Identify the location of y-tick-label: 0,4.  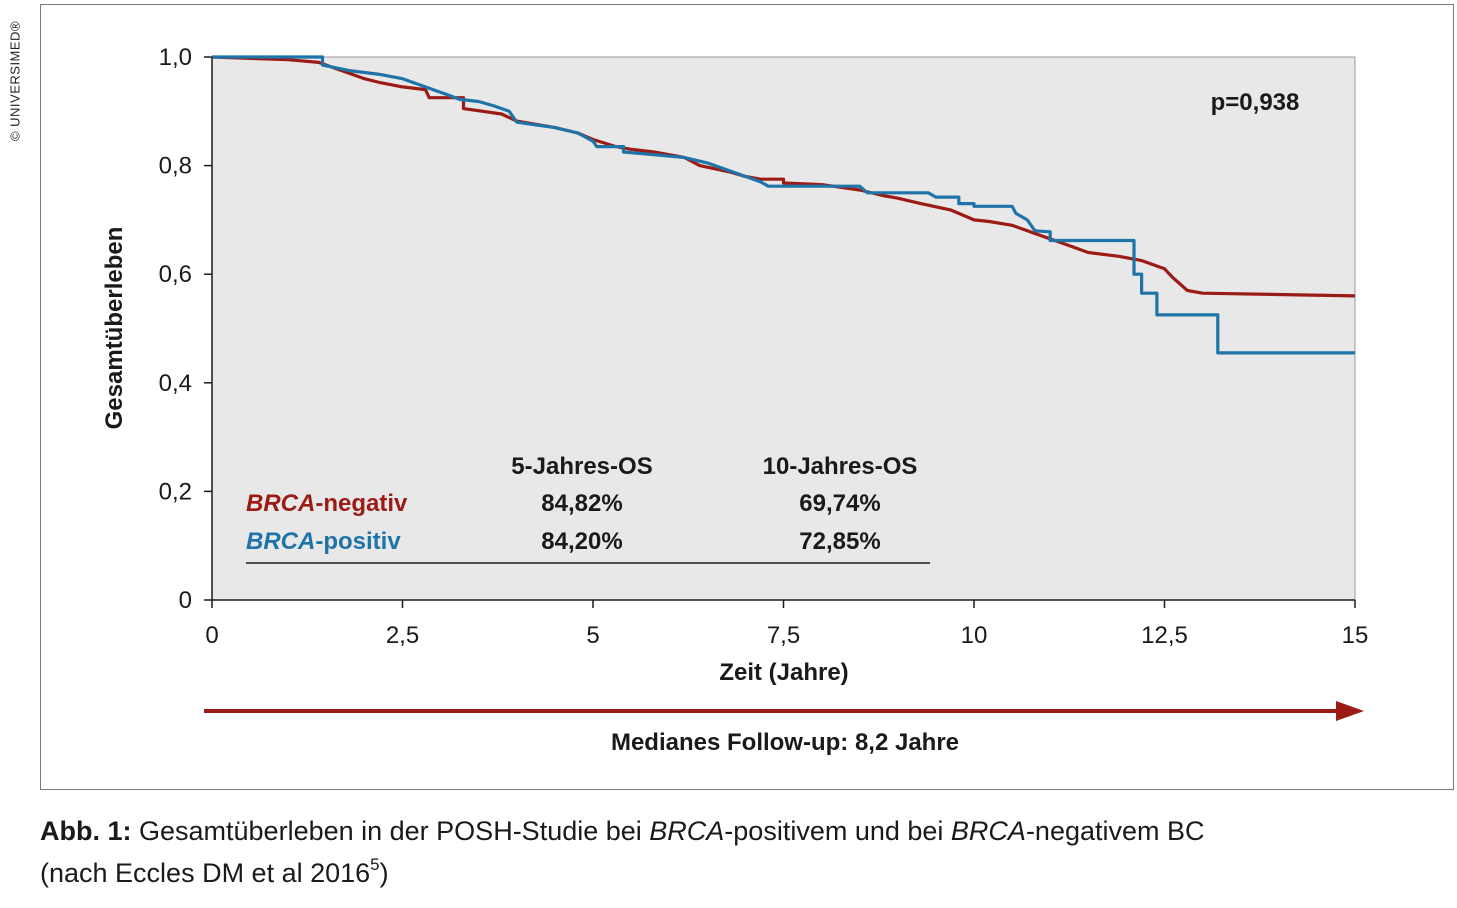
(175, 383).